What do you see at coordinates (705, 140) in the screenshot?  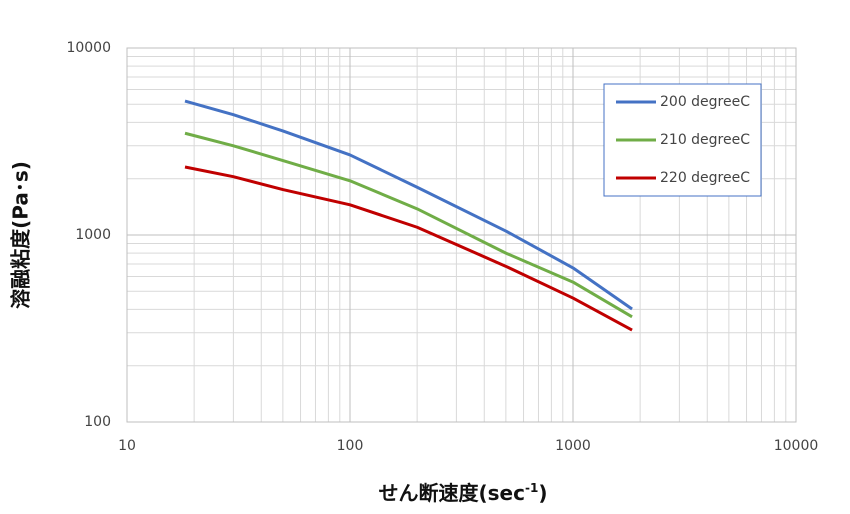 I see `legend-label: 210 degreeC` at bounding box center [705, 140].